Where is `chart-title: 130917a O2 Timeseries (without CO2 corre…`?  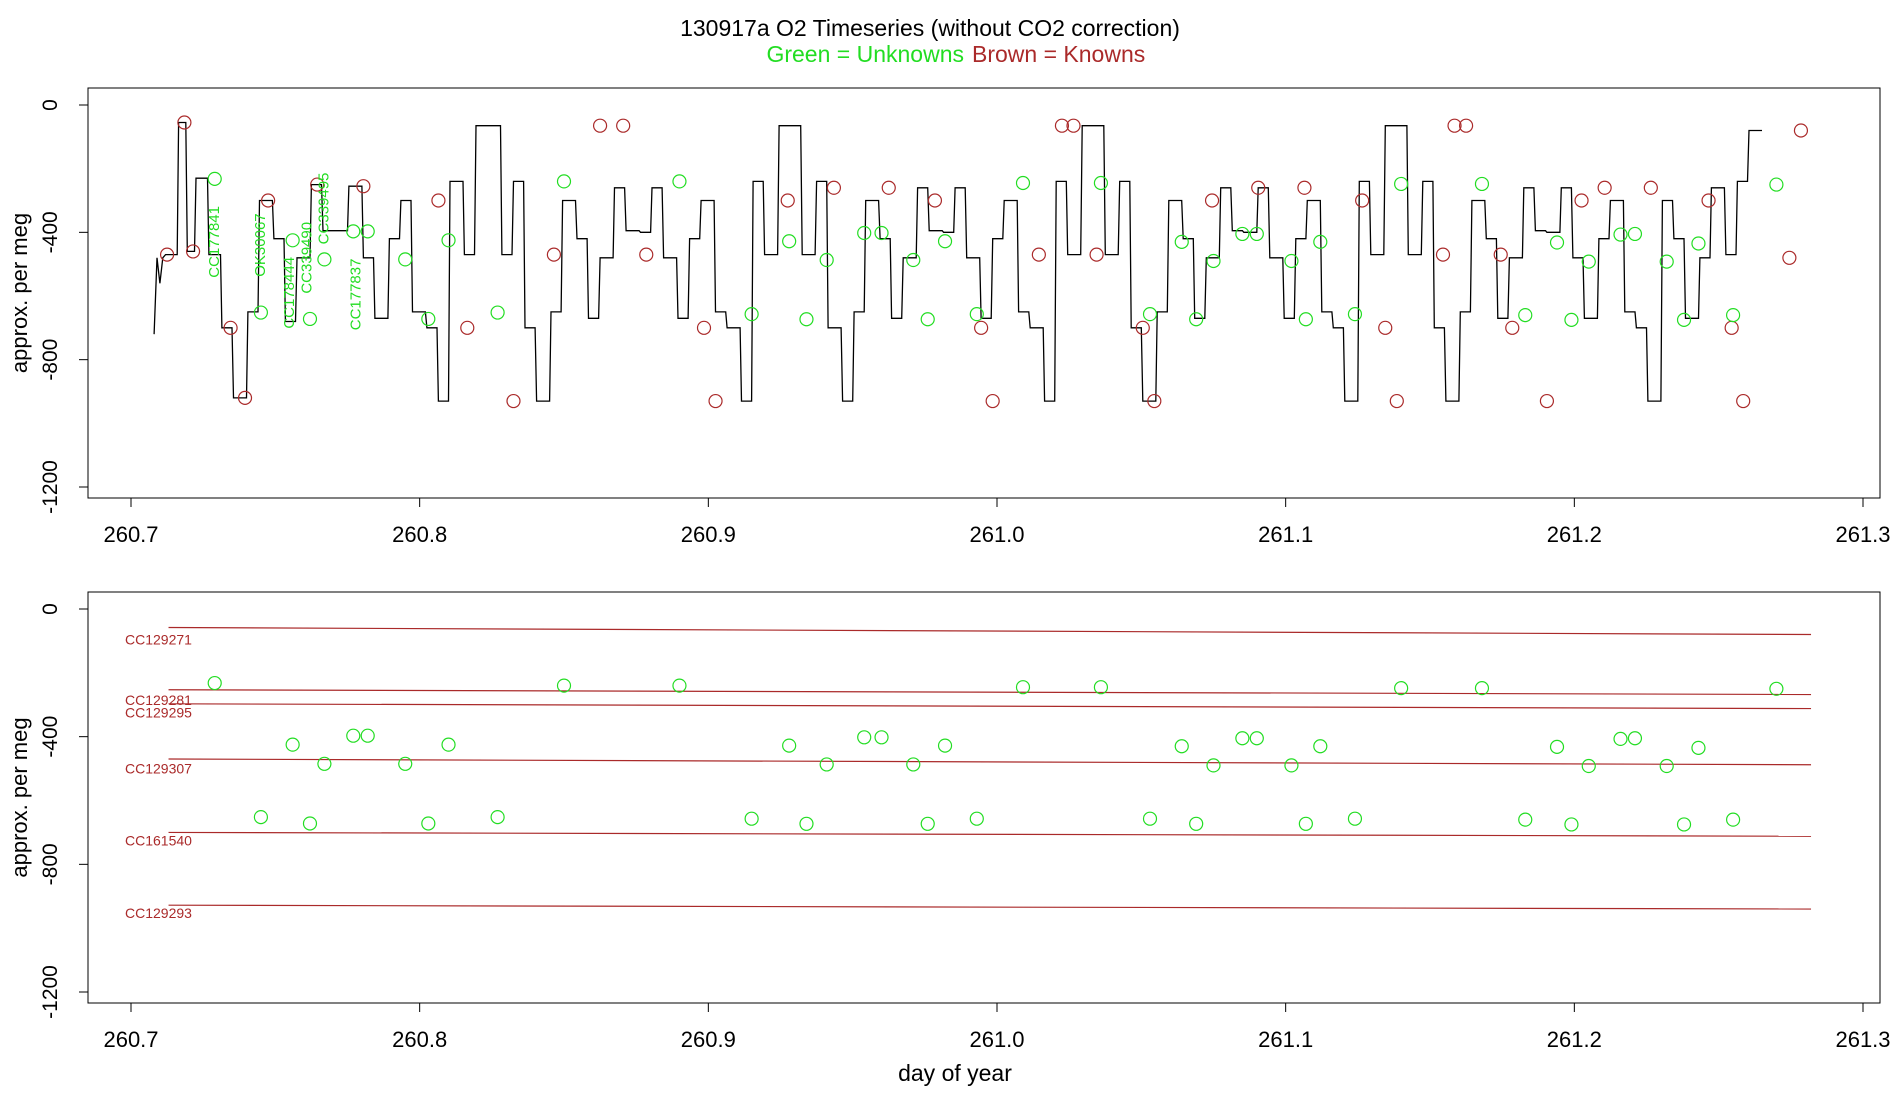
chart-title: 130917a O2 Timeseries (without CO2 corre… is located at coordinates (930, 28).